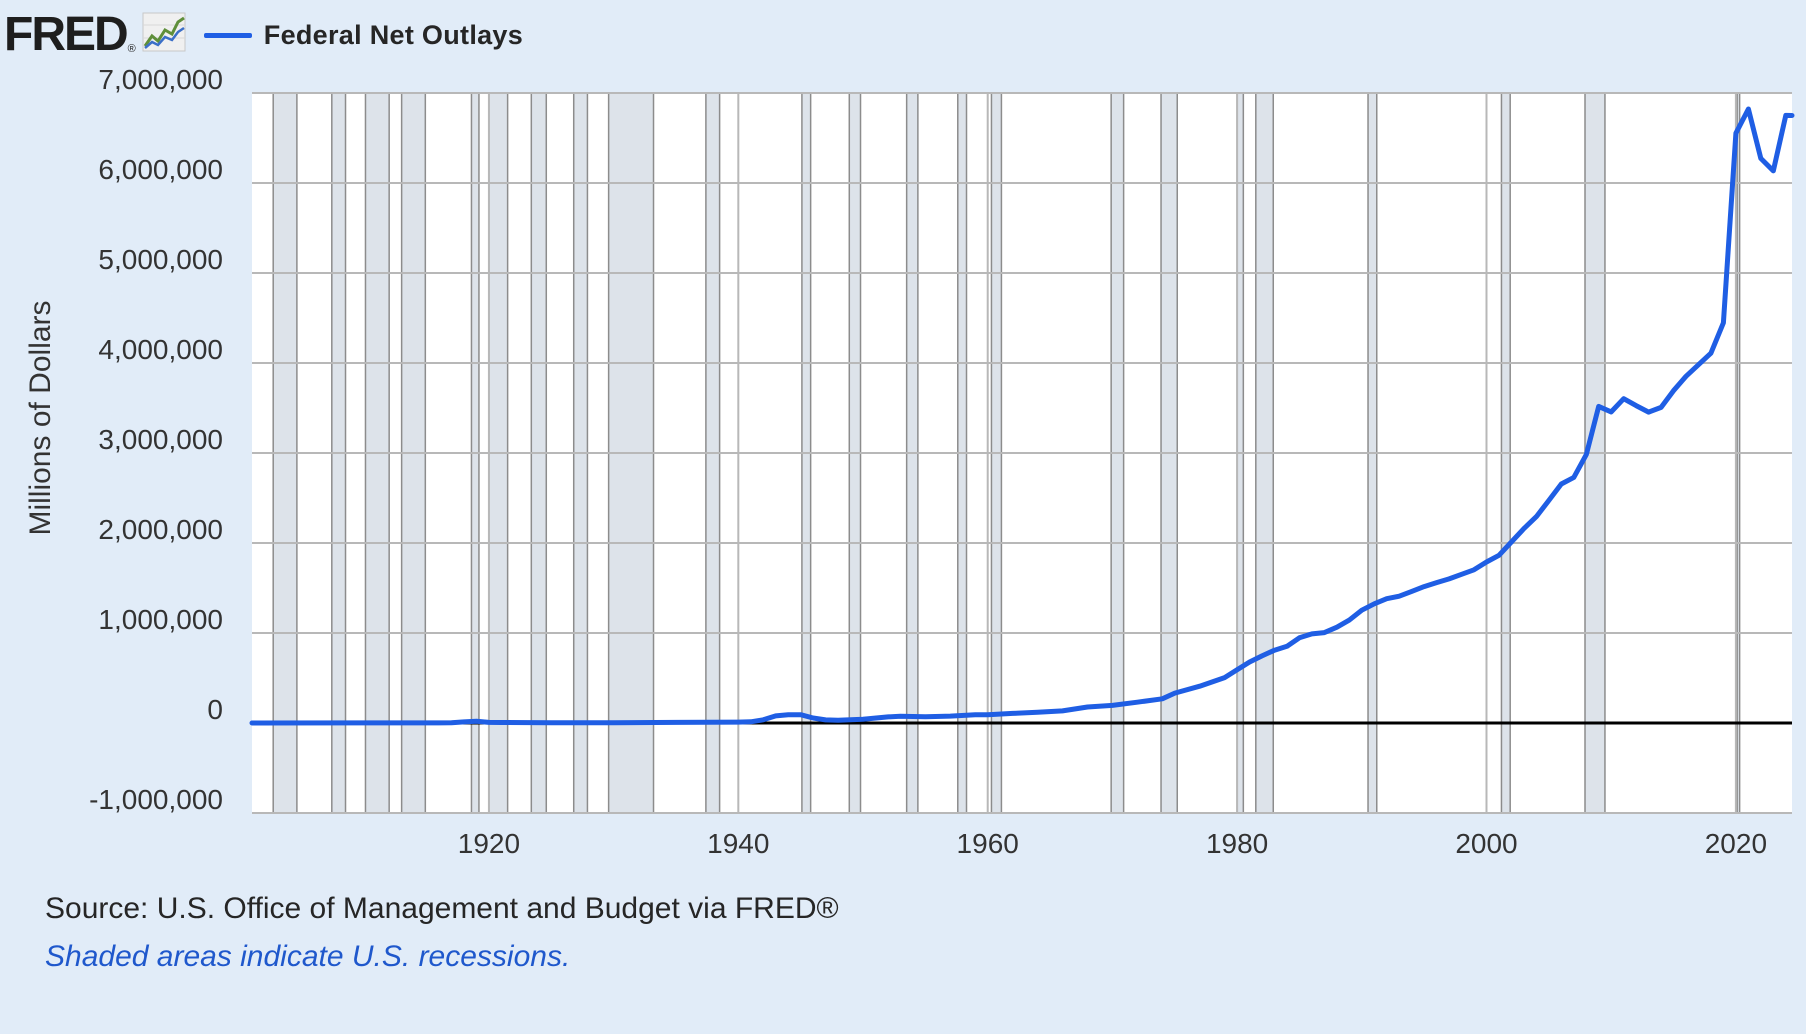  Describe the element at coordinates (160, 169) in the screenshot. I see `y-tick-label: 6,000,000` at that location.